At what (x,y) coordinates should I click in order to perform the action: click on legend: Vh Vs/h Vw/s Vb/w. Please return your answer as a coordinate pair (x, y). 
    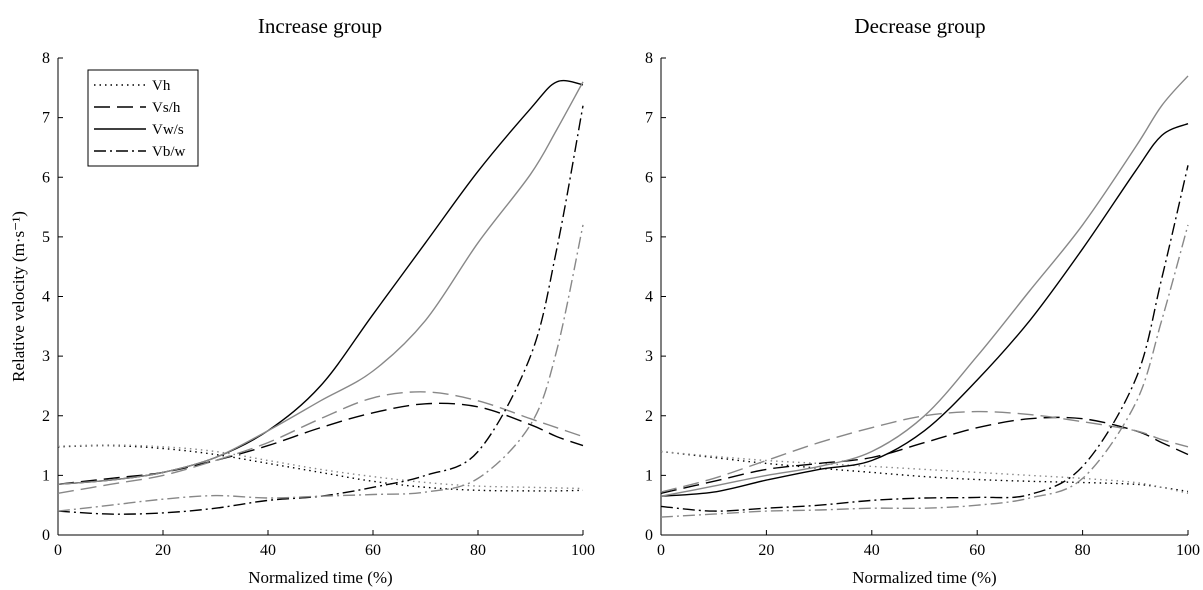
    Looking at the image, I should click on (143, 118).